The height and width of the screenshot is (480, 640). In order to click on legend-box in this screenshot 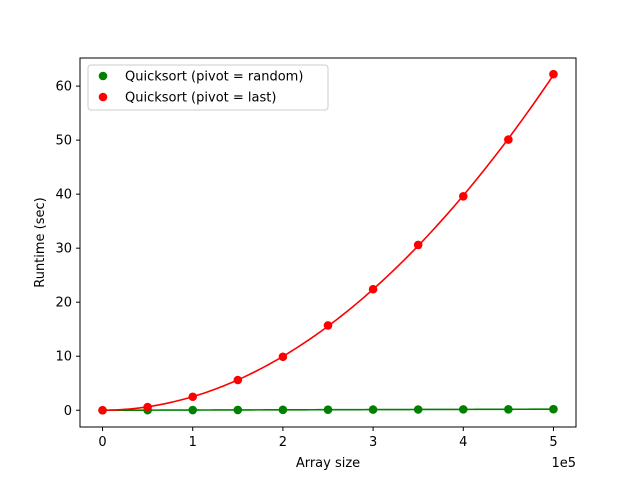, I will do `click(208, 87)`.